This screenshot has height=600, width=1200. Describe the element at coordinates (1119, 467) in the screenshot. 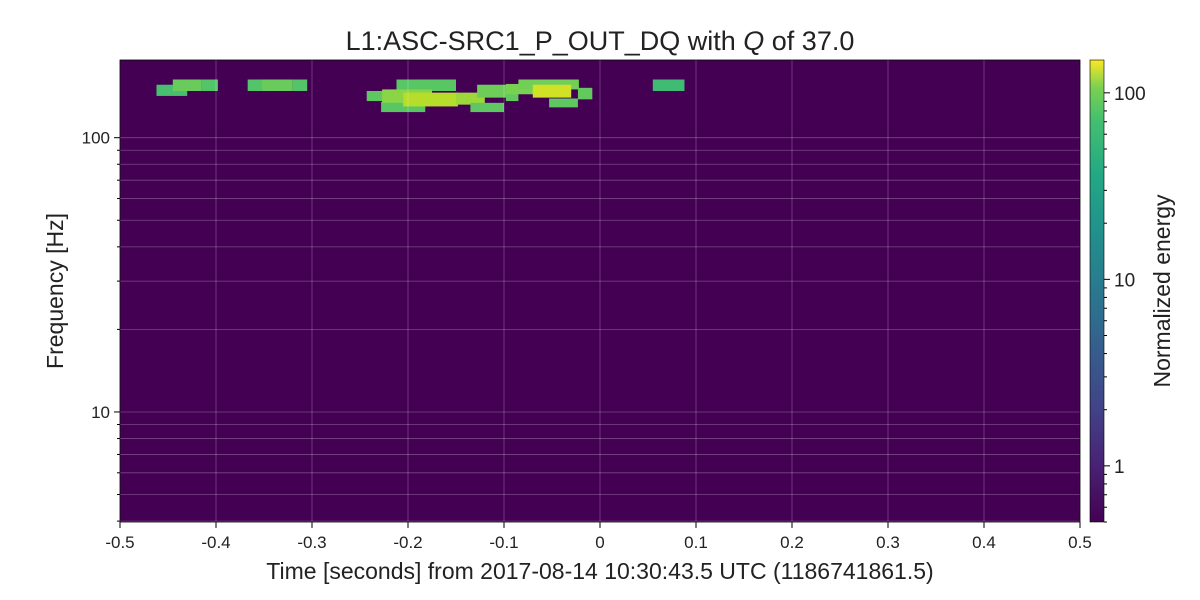

I see `colorbar-tick-label: 1` at that location.